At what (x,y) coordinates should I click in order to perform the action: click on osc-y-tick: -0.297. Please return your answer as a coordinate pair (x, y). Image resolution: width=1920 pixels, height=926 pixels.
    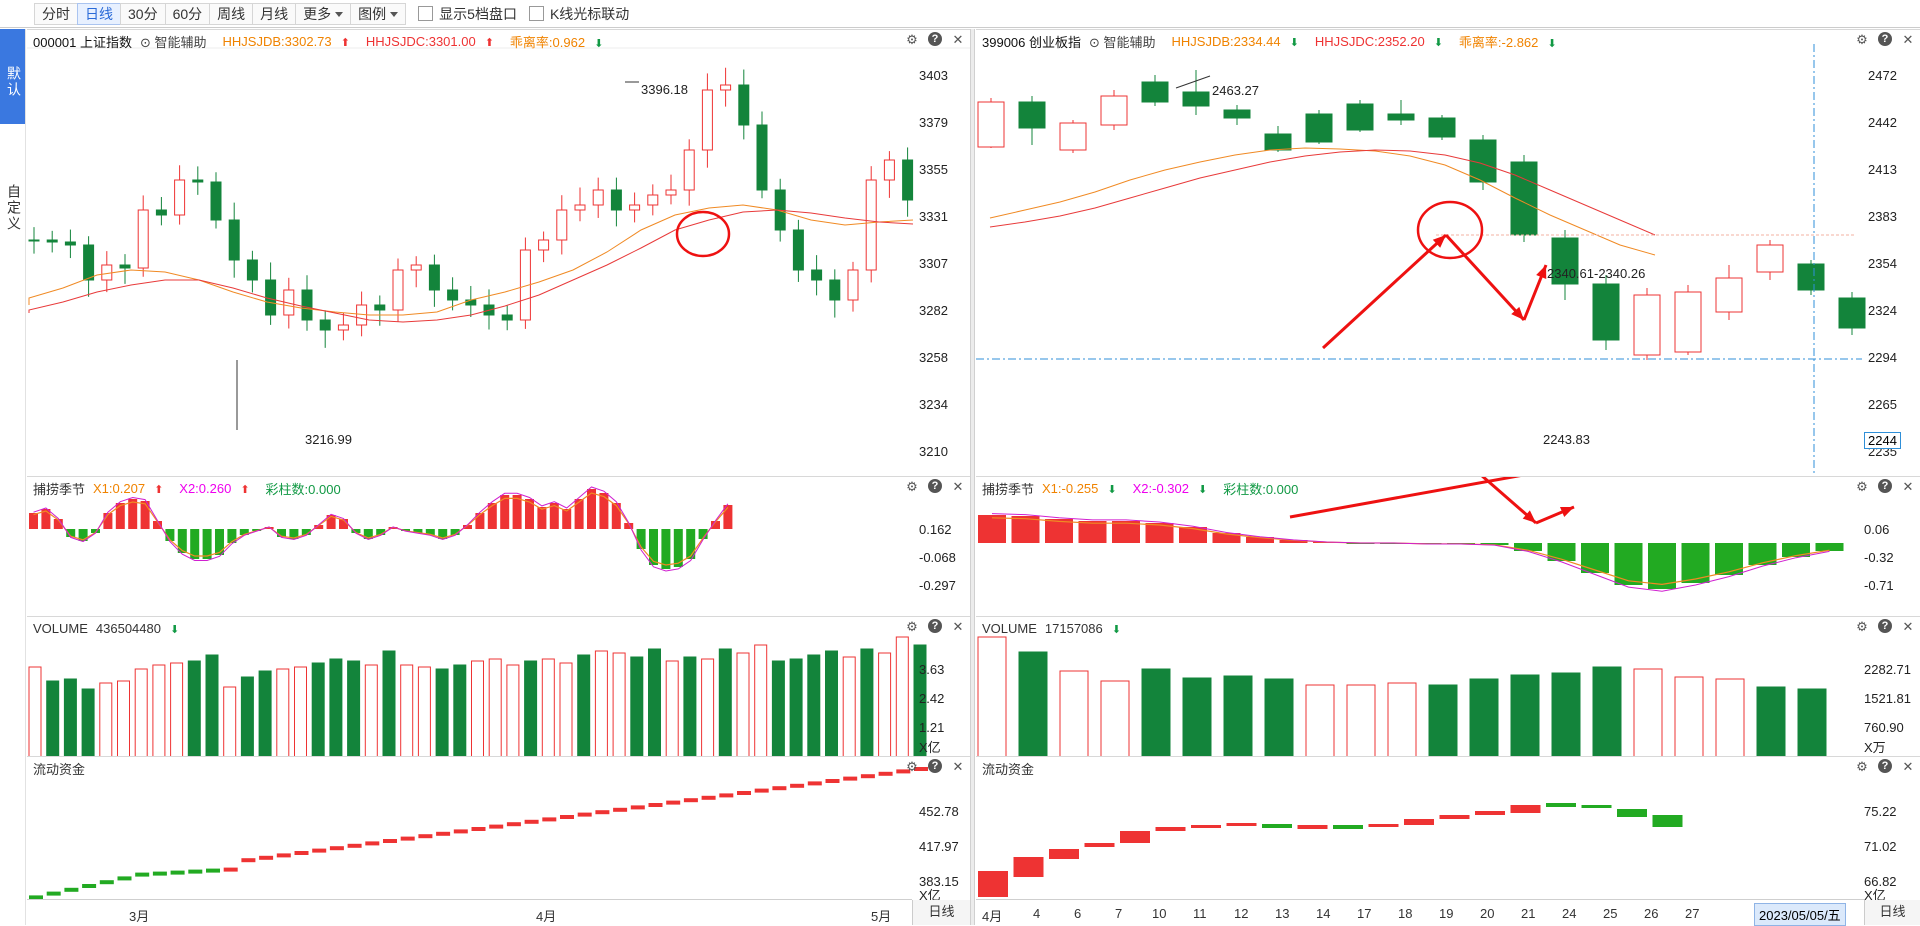
    Looking at the image, I should click on (937, 585).